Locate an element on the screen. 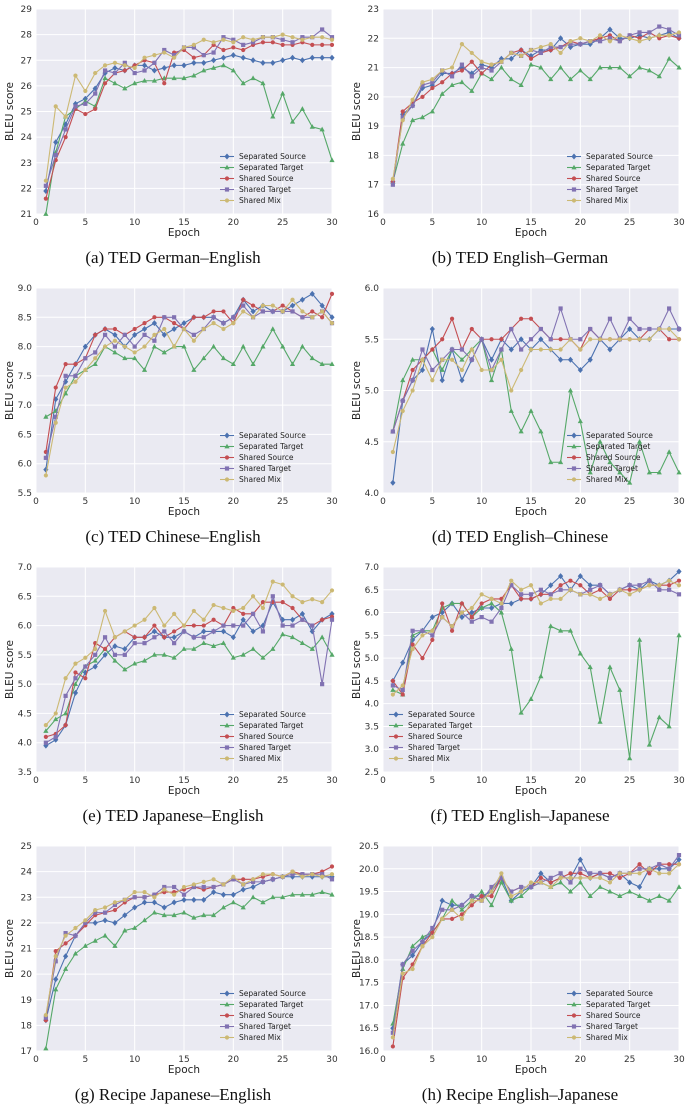 The image size is (693, 1116). legend-entry: Shared Mix is located at coordinates (260, 200).